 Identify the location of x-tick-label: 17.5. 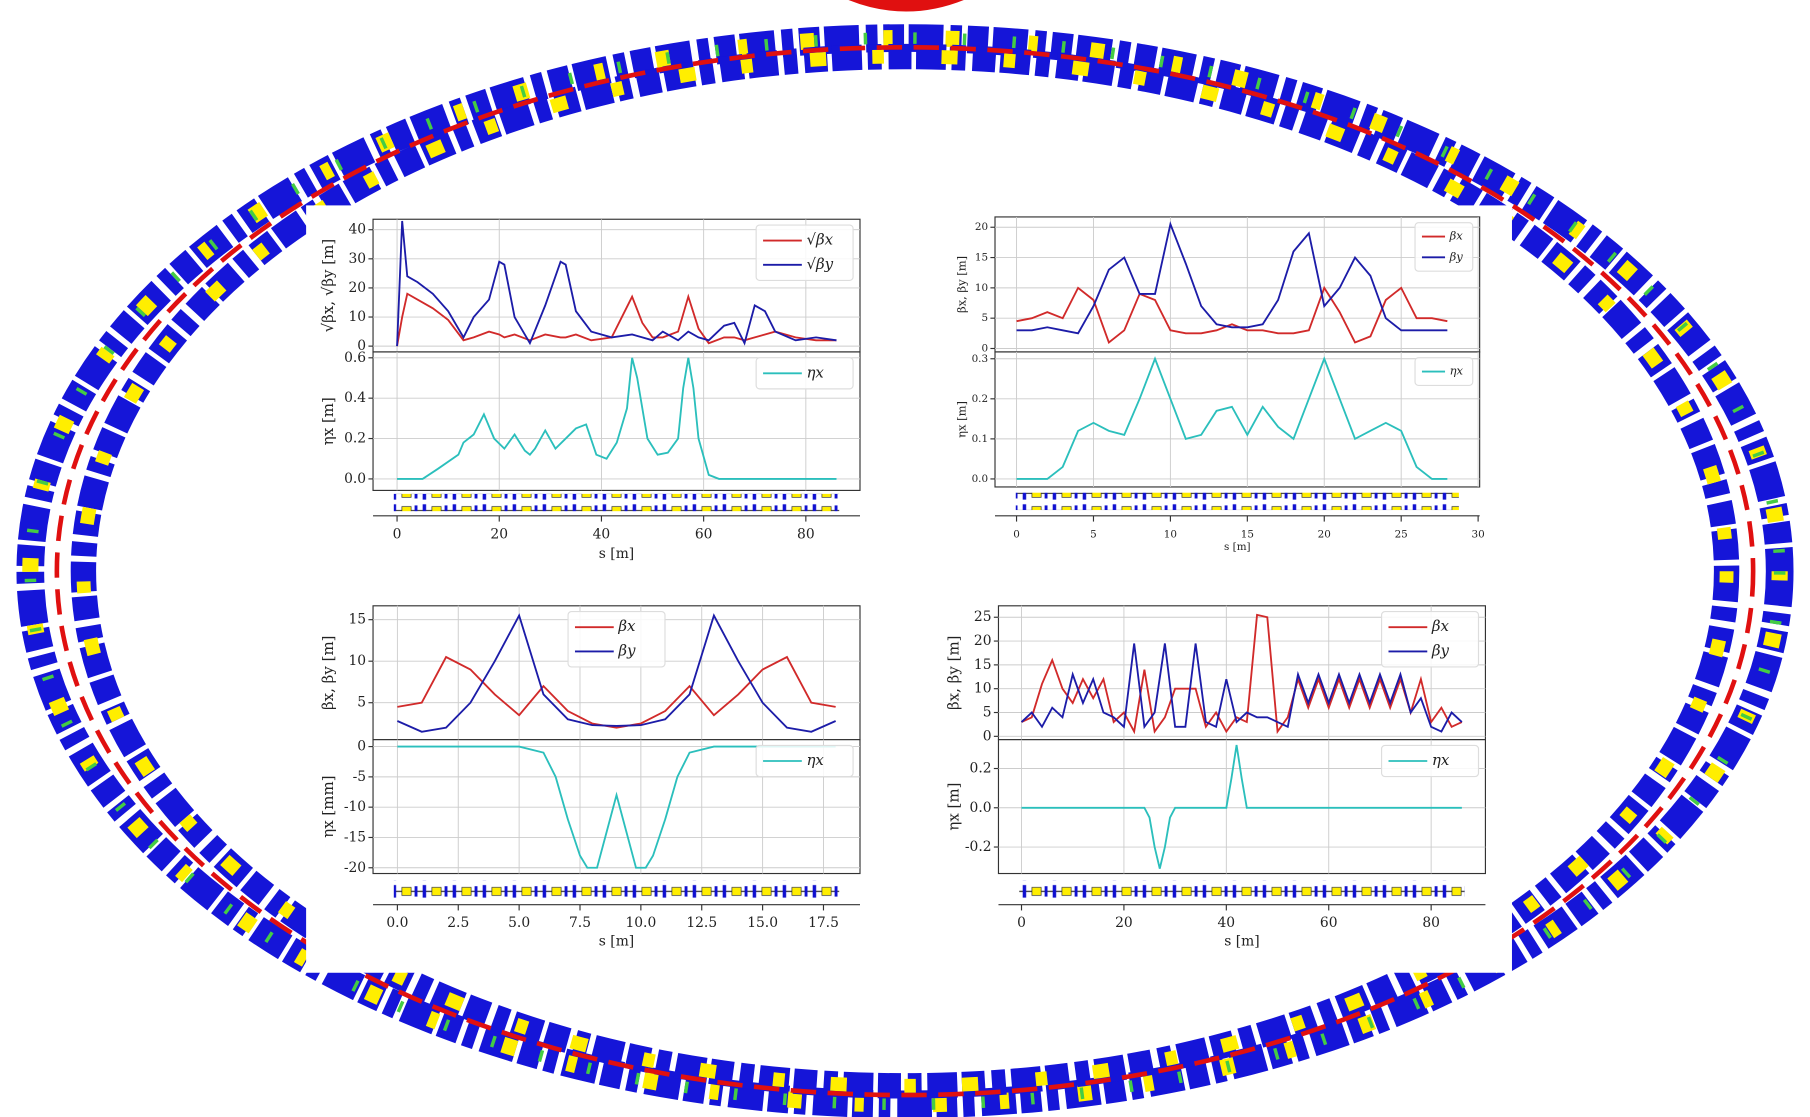
(823, 923).